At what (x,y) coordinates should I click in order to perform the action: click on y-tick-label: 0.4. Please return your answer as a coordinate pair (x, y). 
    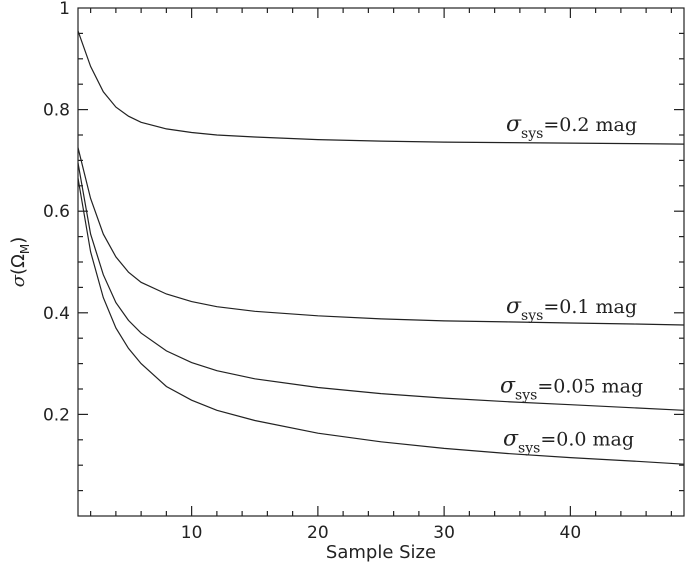
    Looking at the image, I should click on (56, 314).